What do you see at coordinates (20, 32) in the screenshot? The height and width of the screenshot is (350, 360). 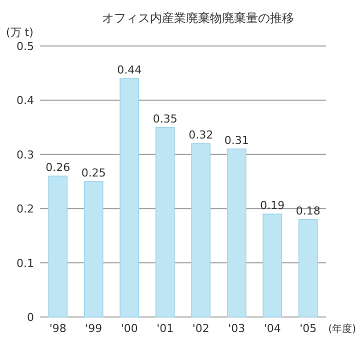 I see `y-axis-title: (万 t)` at bounding box center [20, 32].